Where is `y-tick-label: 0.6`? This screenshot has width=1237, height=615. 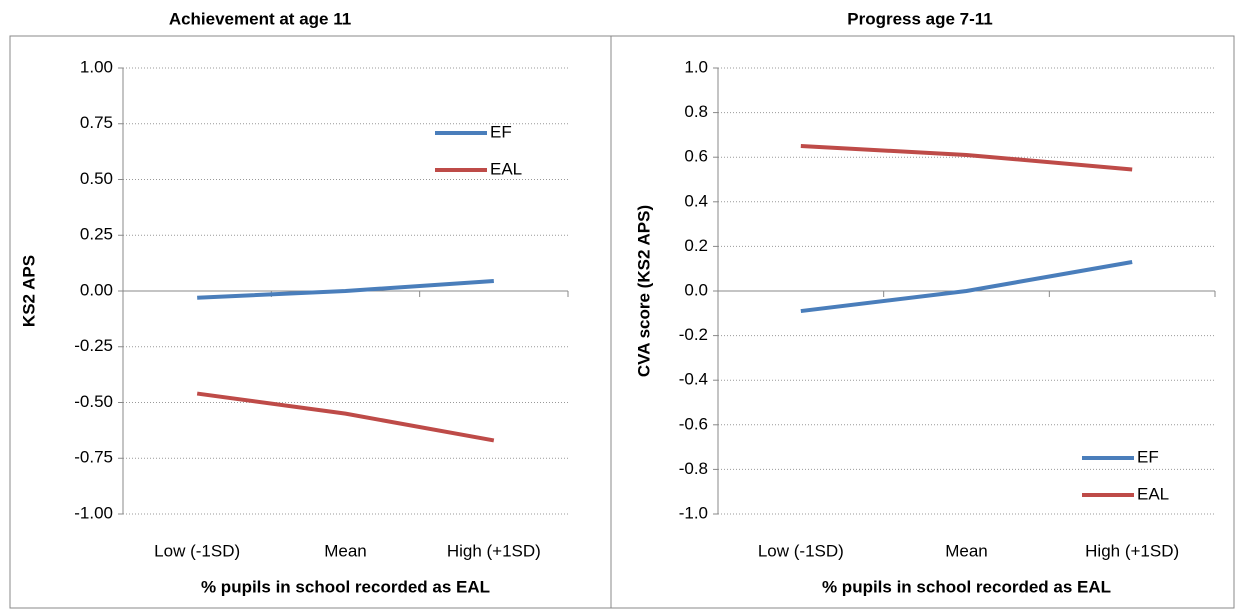 y-tick-label: 0.6 is located at coordinates (696, 156).